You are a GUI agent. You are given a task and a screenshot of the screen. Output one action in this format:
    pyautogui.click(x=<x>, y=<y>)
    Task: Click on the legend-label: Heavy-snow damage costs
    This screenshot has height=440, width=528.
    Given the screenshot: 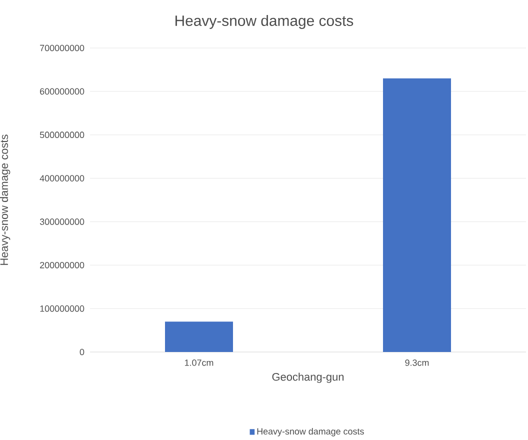 What is the action you would take?
    pyautogui.click(x=310, y=432)
    